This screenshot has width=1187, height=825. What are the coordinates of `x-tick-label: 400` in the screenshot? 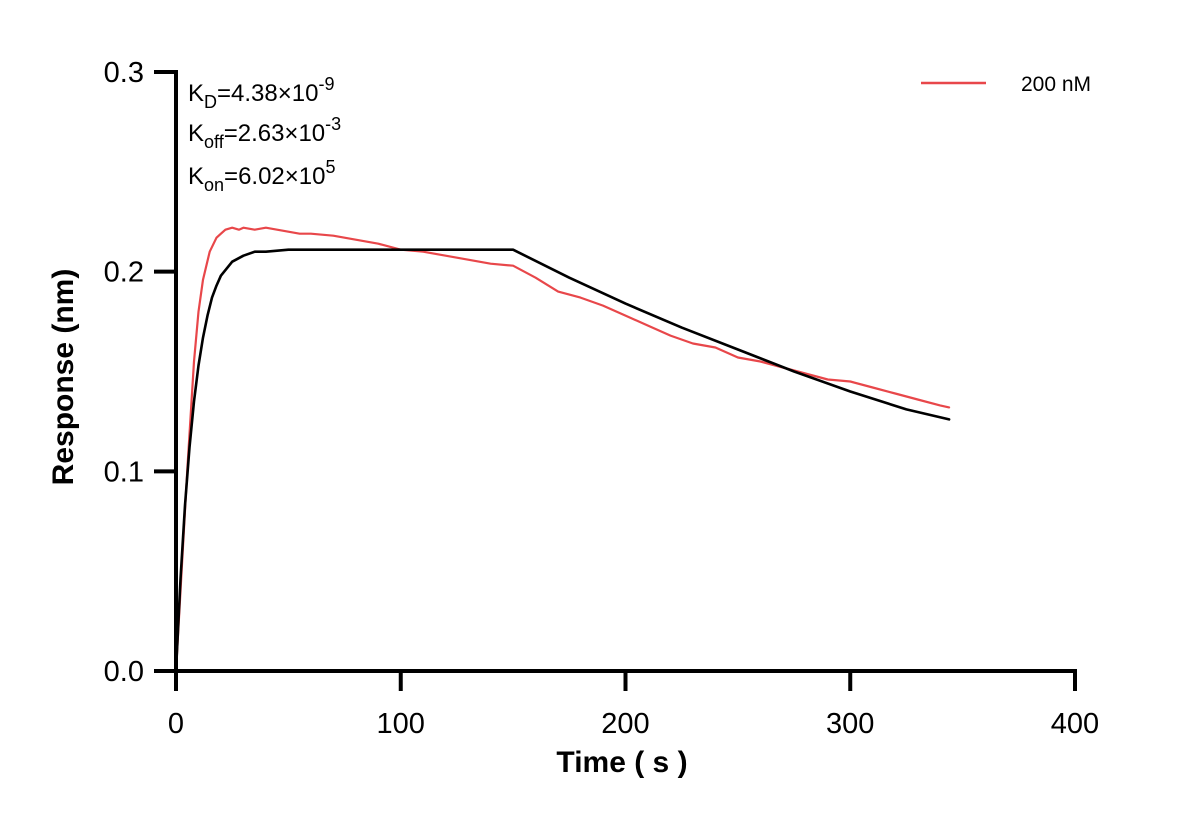 It's located at (1075, 724).